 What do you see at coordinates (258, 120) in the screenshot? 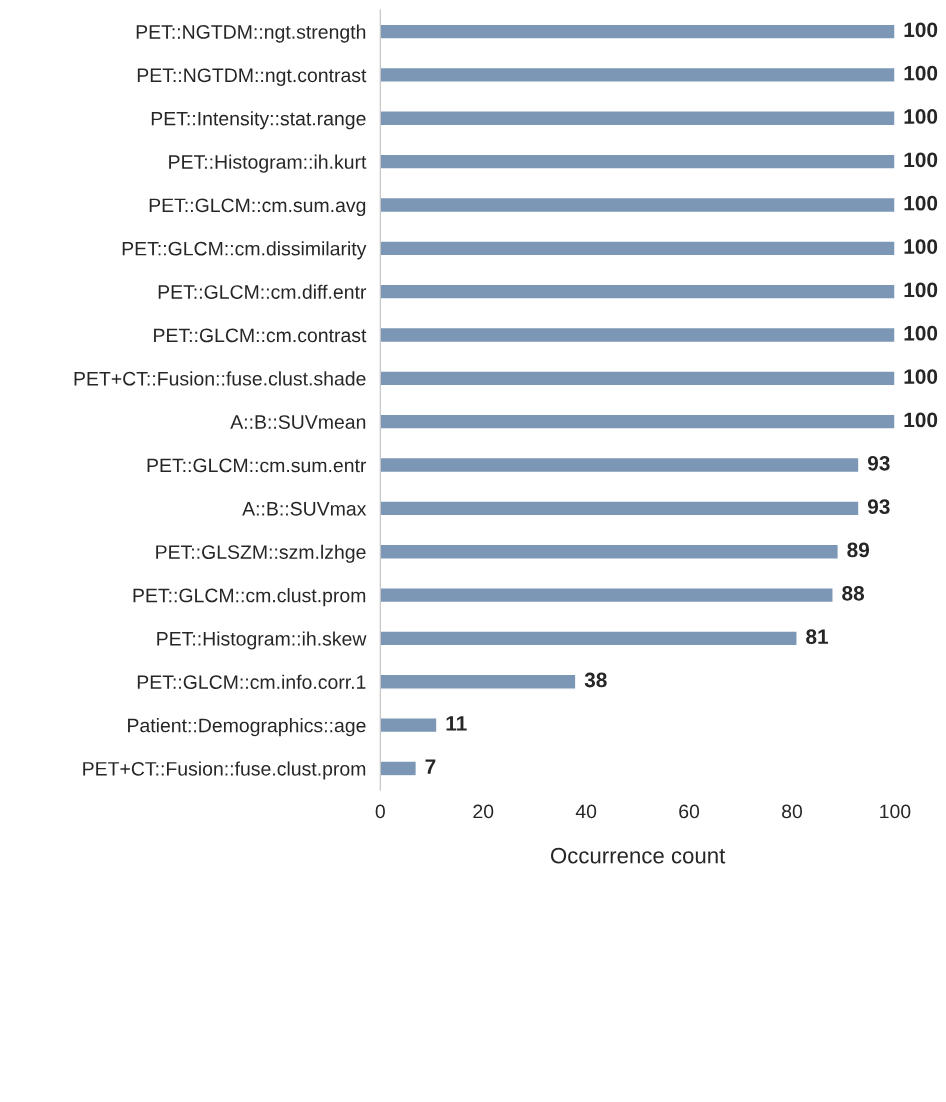
I see `y-tick-label: PET::Intensity::stat.range` at bounding box center [258, 120].